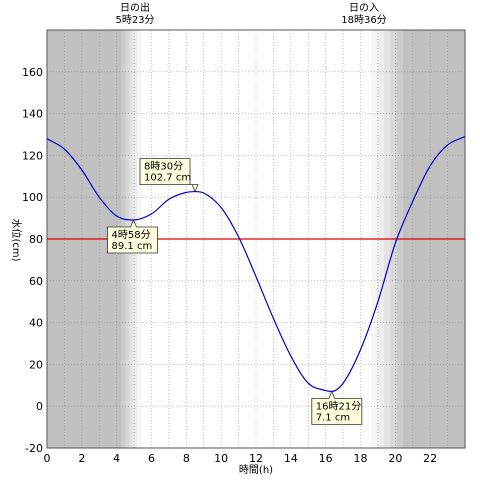  I want to click on sunrise-title: 日の出, so click(135, 7).